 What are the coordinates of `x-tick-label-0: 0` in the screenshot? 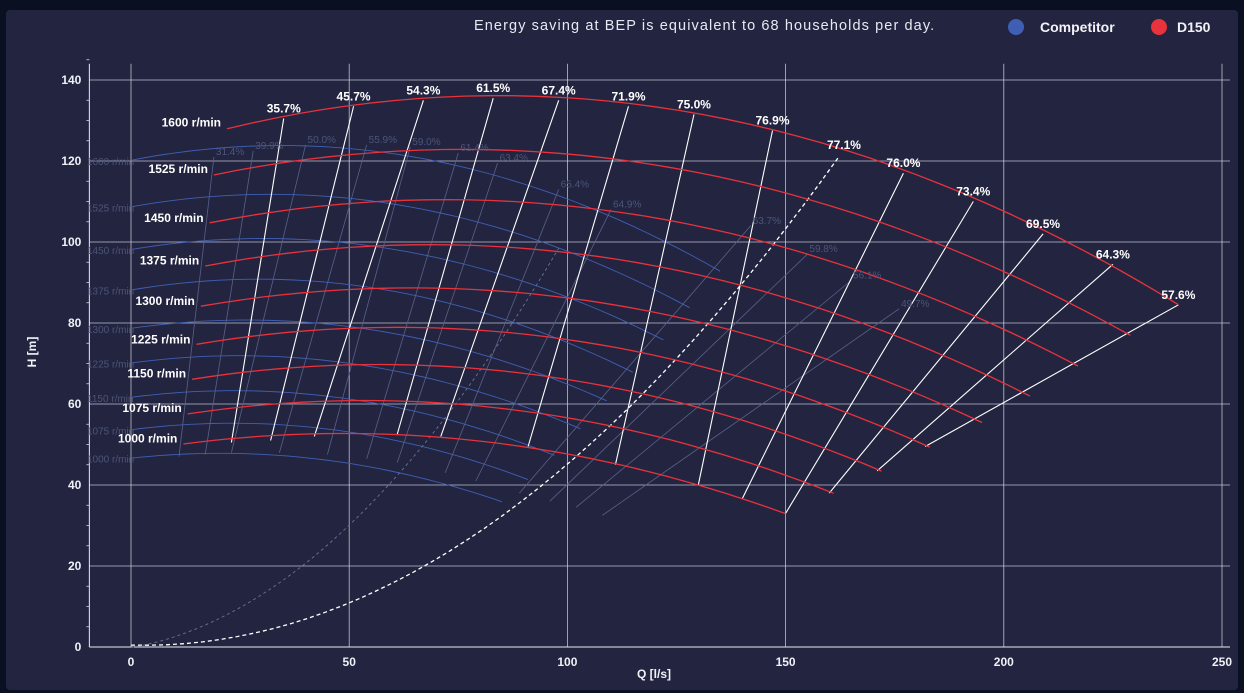 It's located at (131, 662).